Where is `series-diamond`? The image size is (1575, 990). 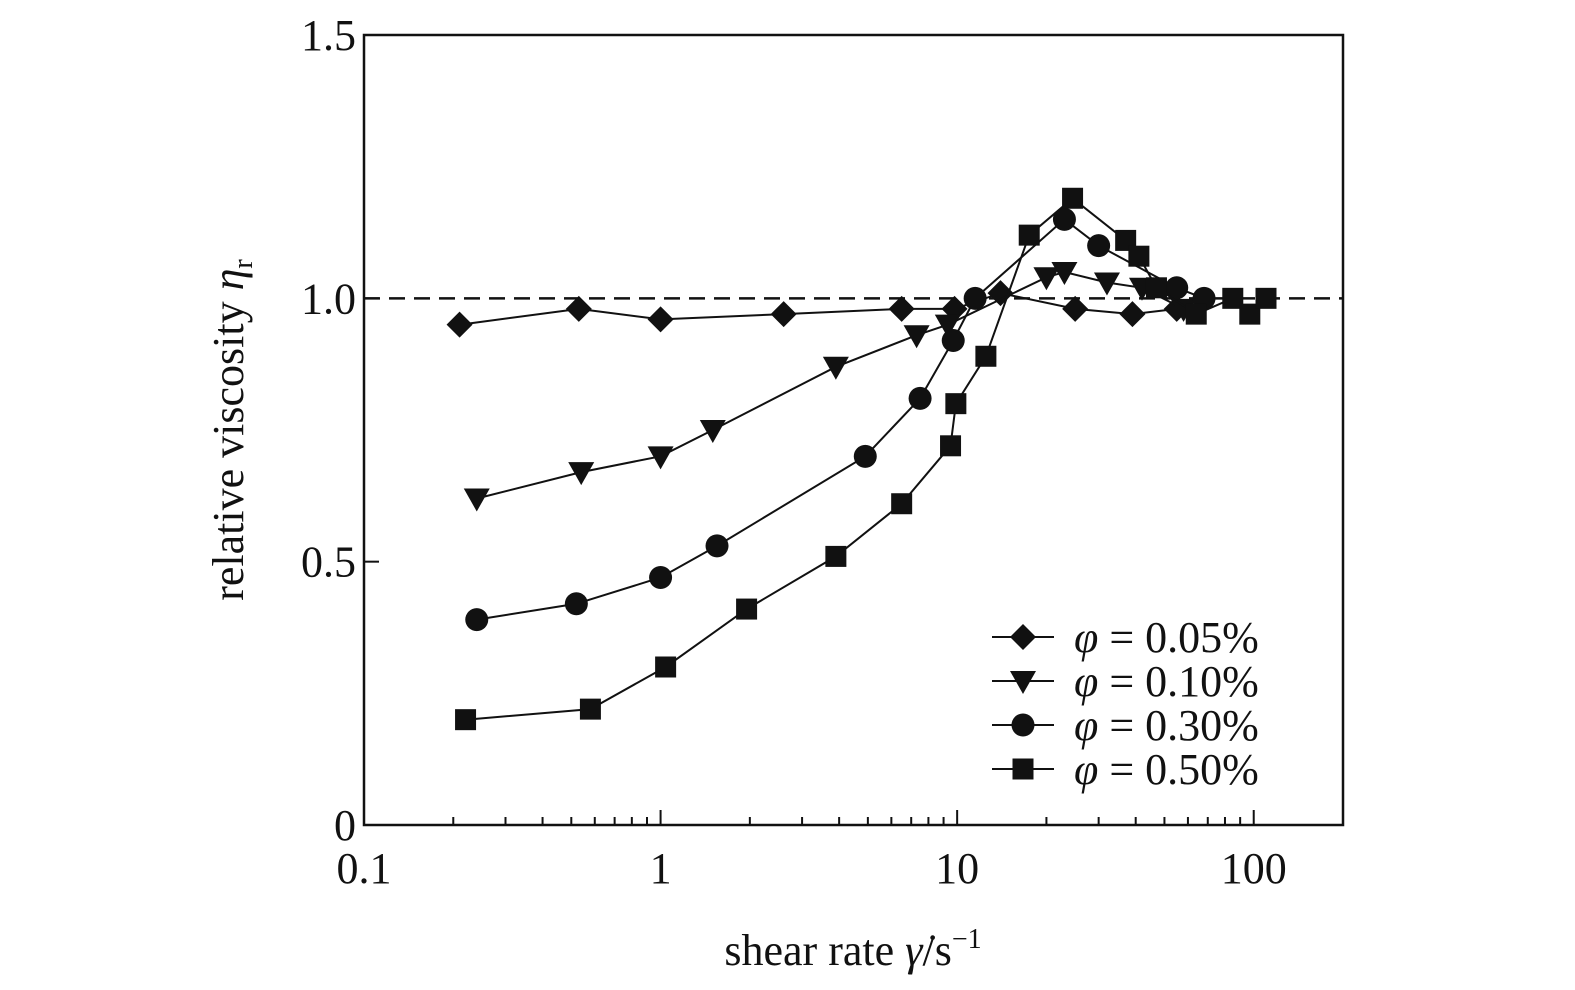
series-diamond is located at coordinates (818, 309).